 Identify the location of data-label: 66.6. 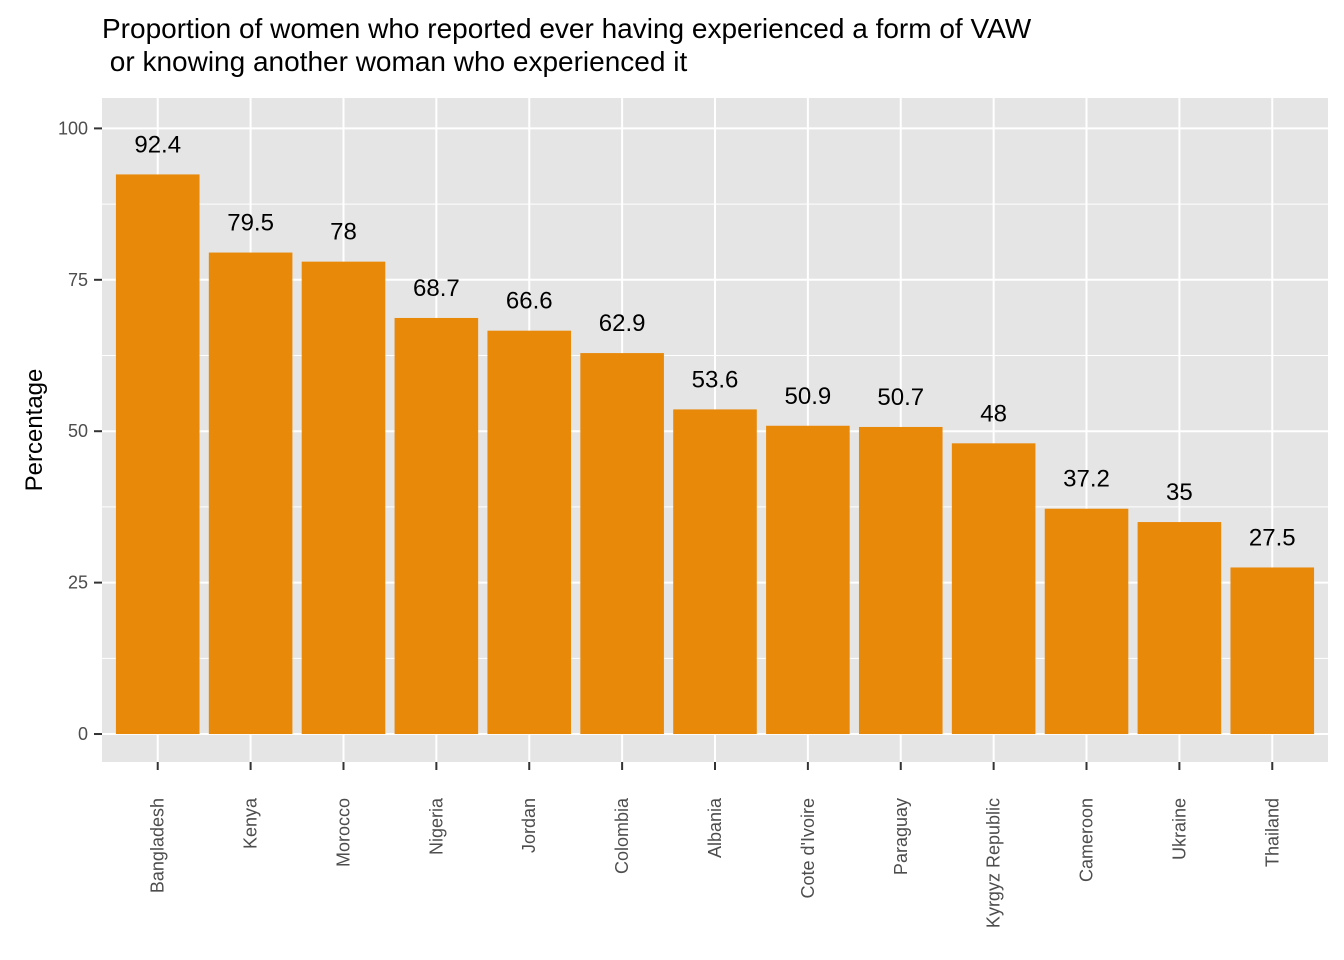
(529, 301).